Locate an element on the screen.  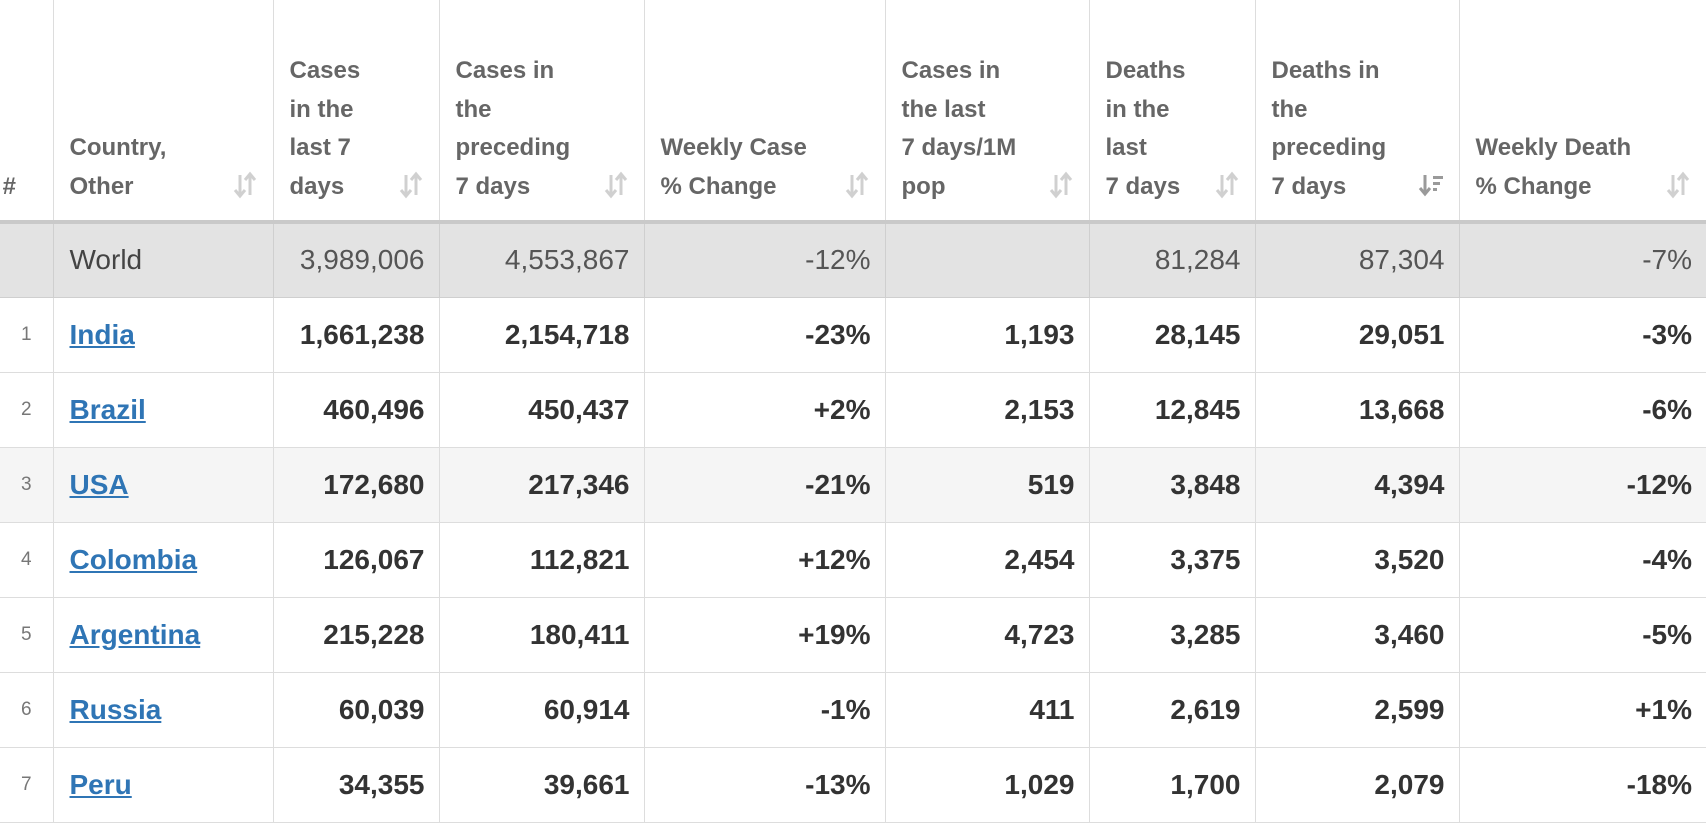
deaths-7d-cell: 3,848 is located at coordinates (1171, 485).